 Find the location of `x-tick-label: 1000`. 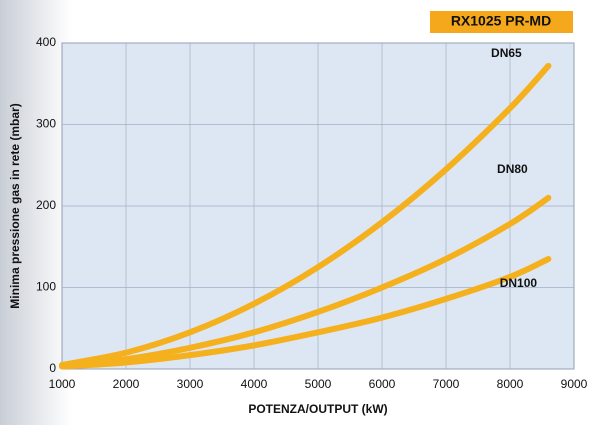

x-tick-label: 1000 is located at coordinates (62, 384).